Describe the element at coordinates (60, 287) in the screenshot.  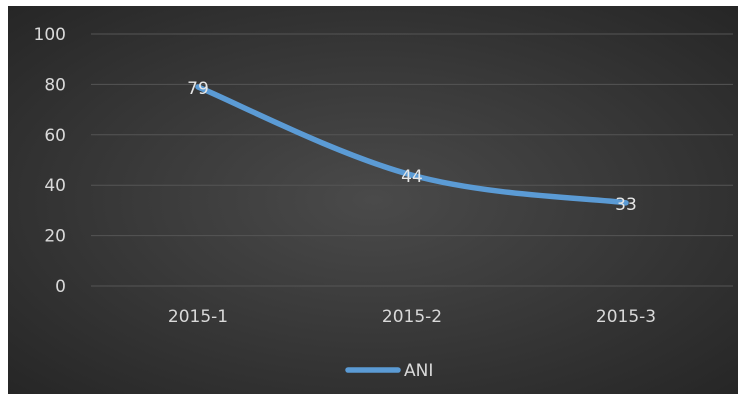
I see `y-tick-label: 0` at that location.